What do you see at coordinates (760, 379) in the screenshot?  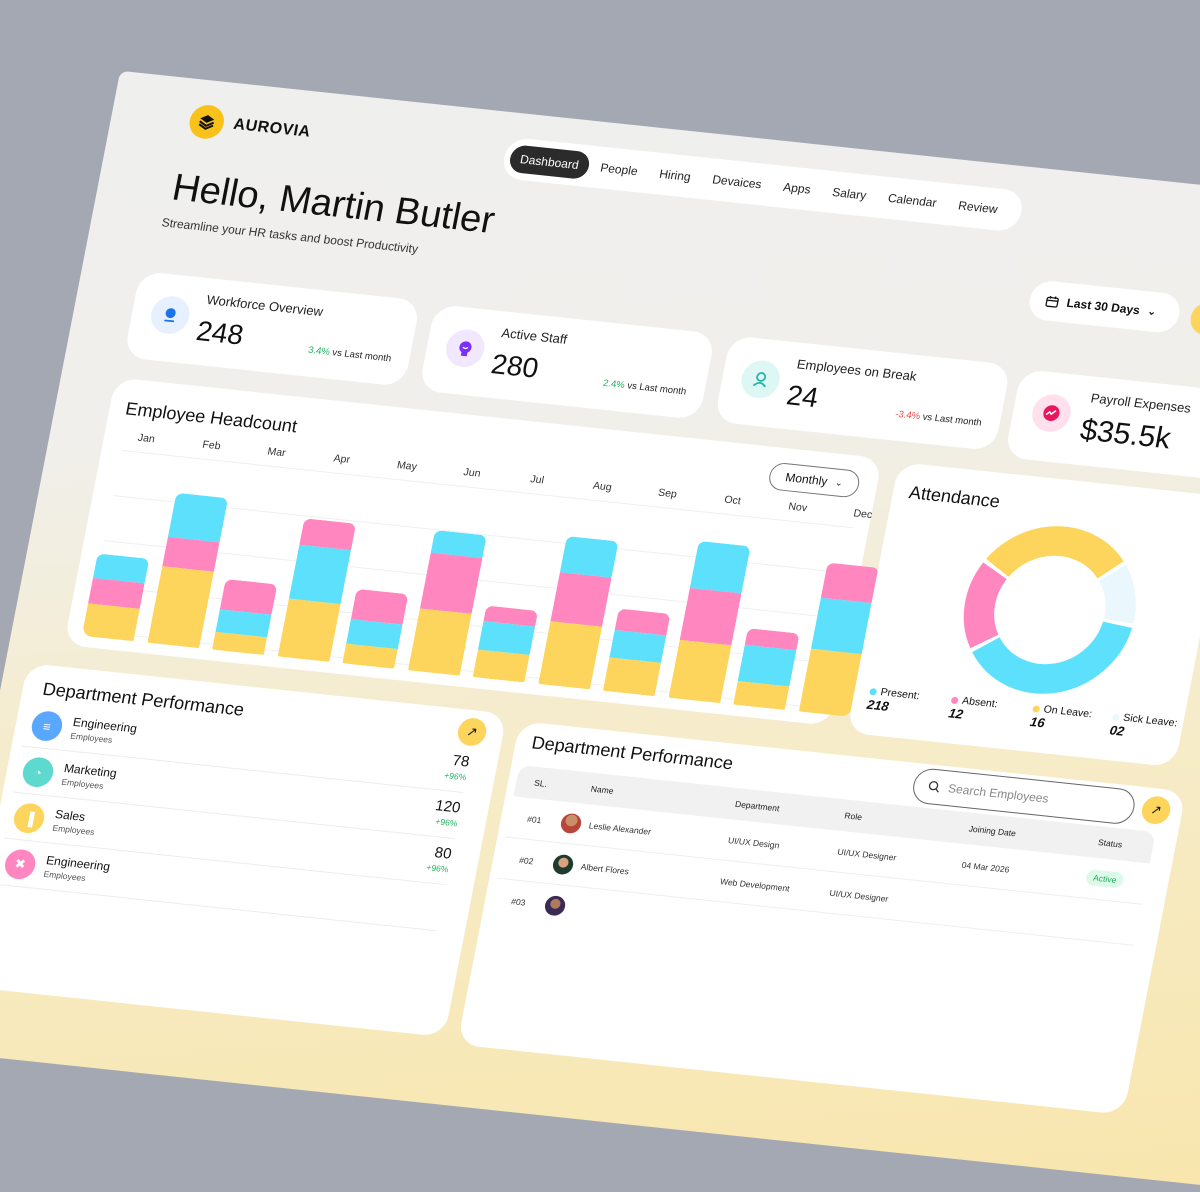 I see `user-pause-icon` at bounding box center [760, 379].